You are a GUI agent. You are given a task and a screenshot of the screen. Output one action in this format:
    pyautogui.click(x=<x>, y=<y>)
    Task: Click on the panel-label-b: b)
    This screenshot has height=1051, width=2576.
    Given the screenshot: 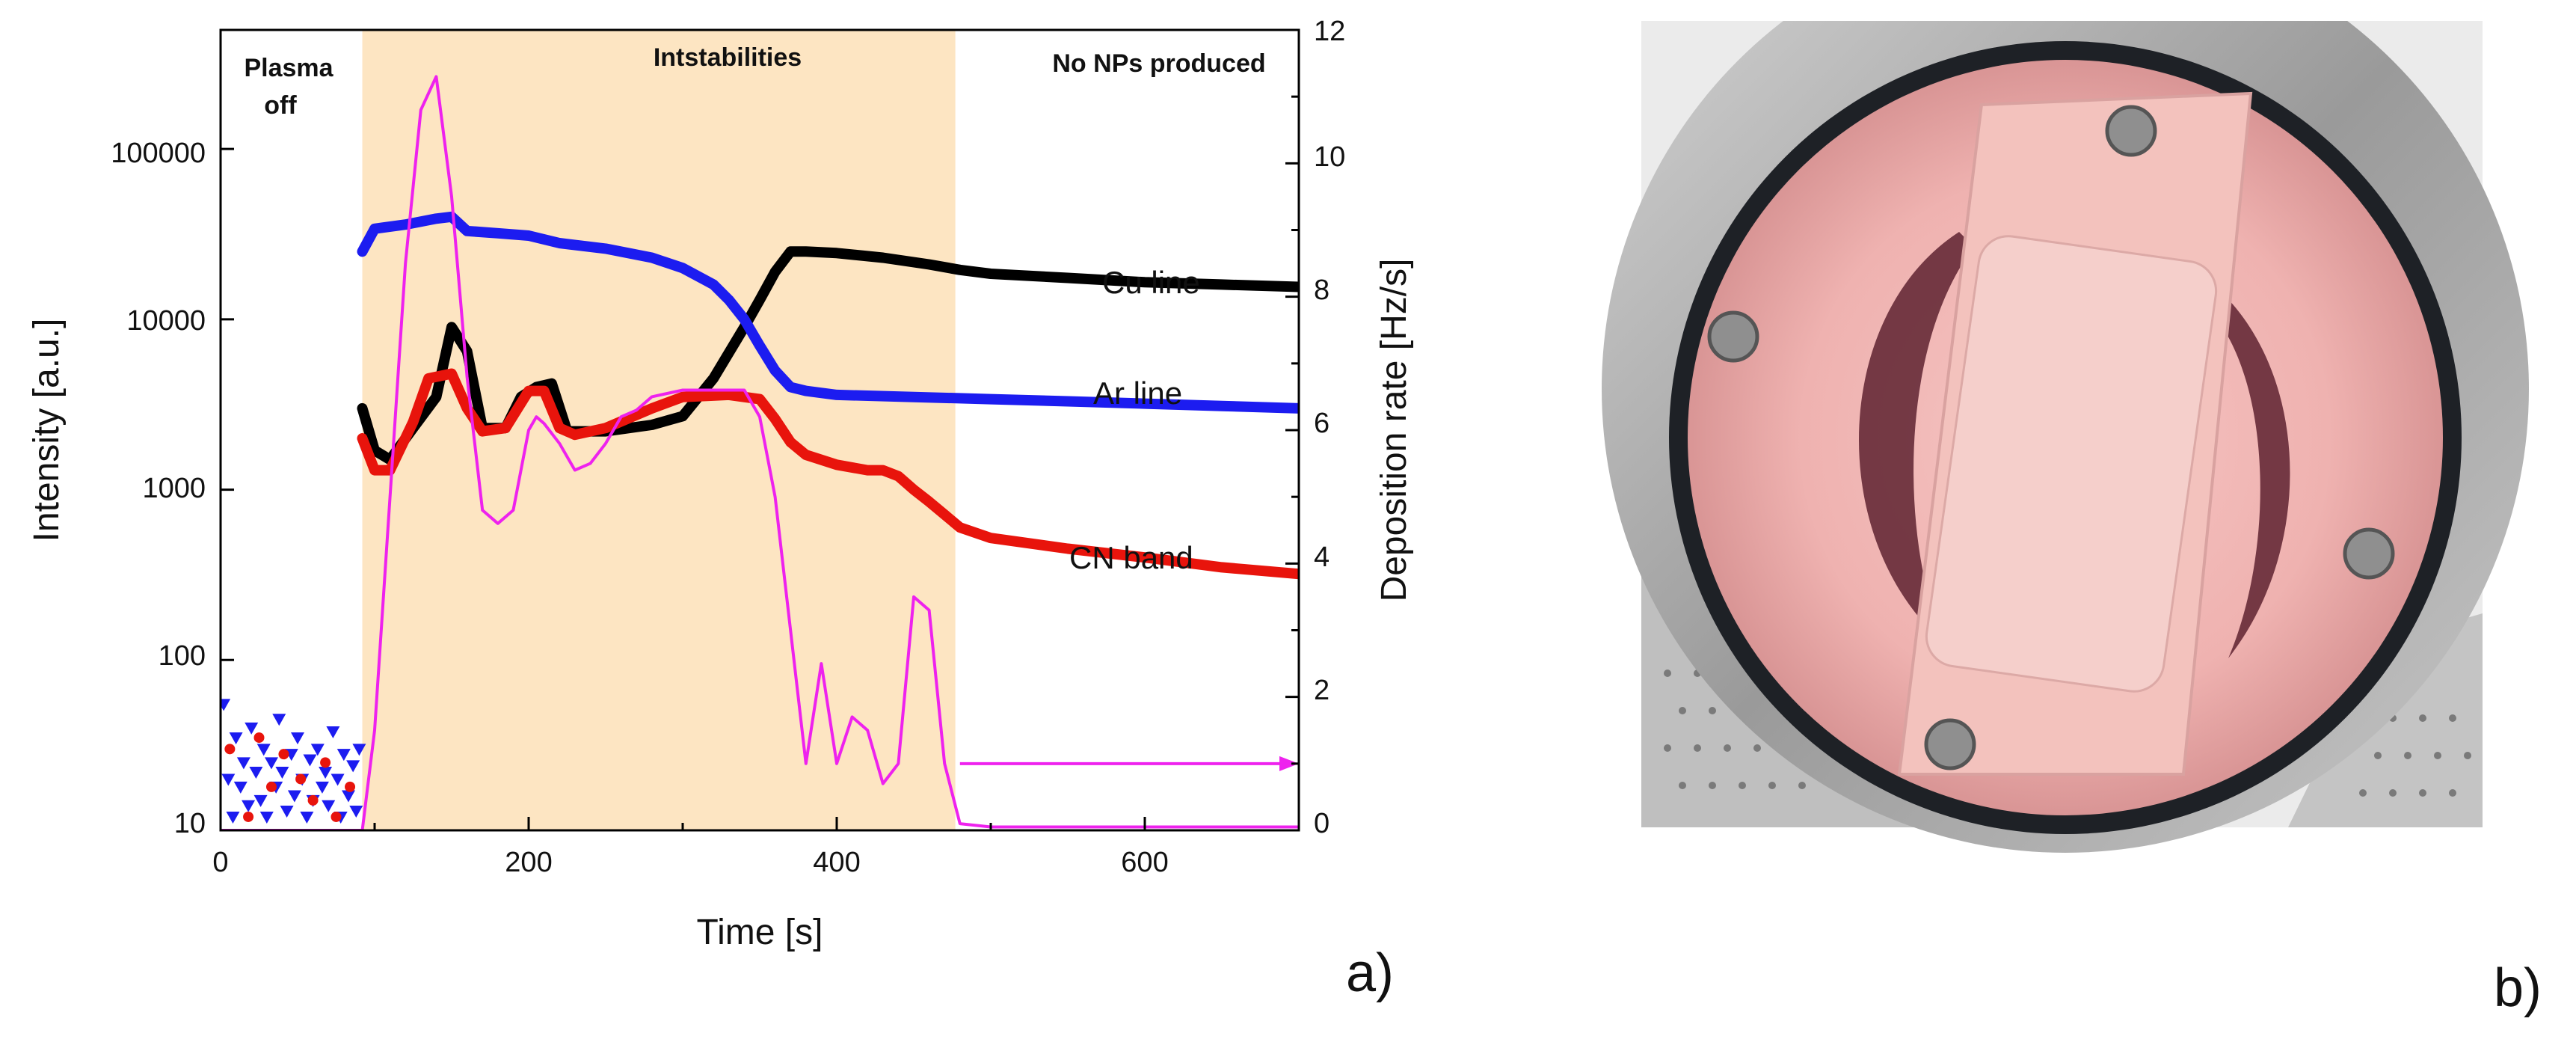 What is the action you would take?
    pyautogui.click(x=2518, y=988)
    